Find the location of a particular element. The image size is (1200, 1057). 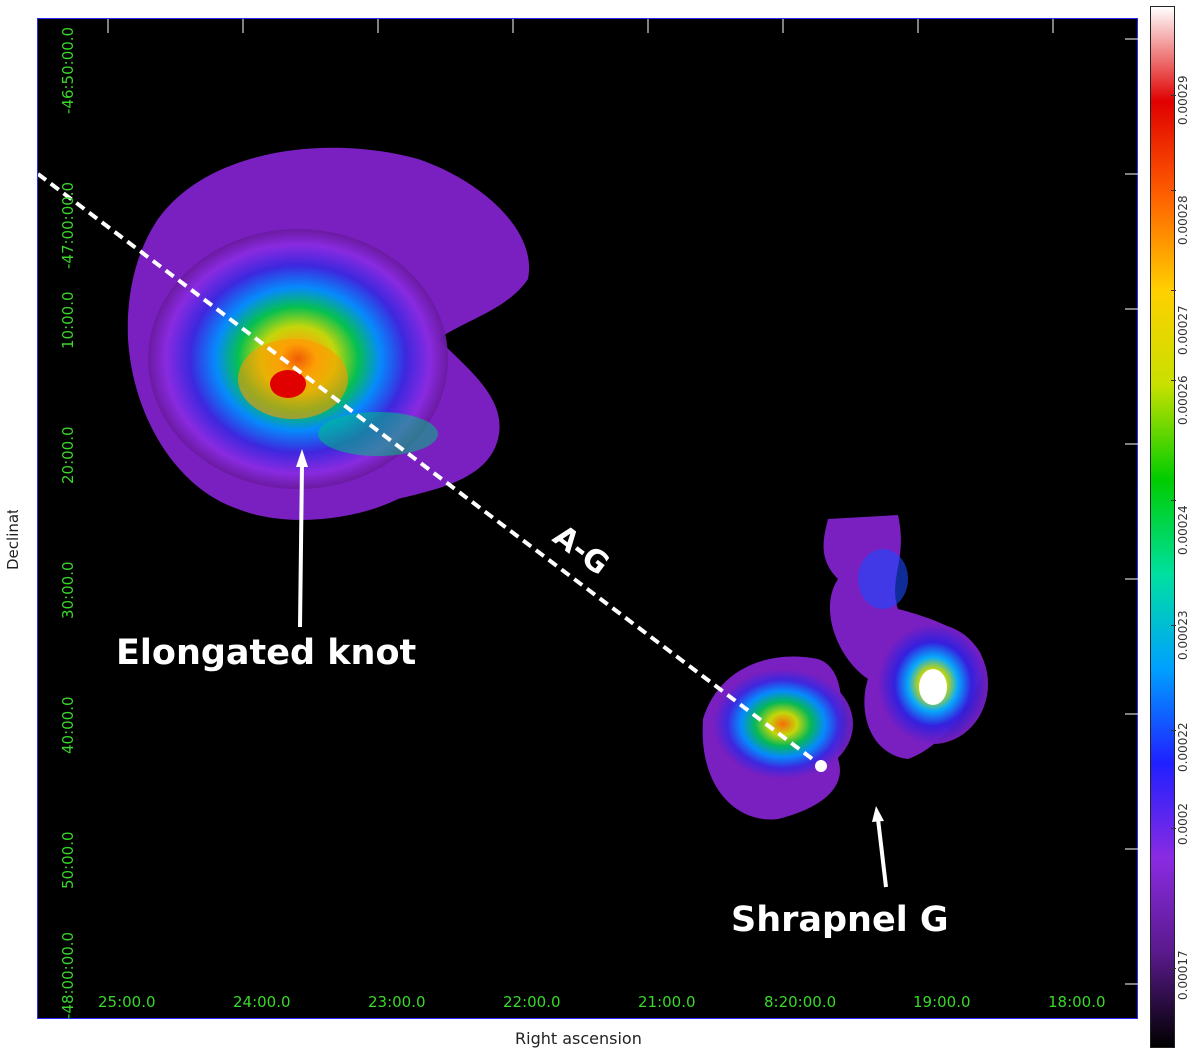

colorbar-tick: 0.00029 is located at coordinates (1183, 100).